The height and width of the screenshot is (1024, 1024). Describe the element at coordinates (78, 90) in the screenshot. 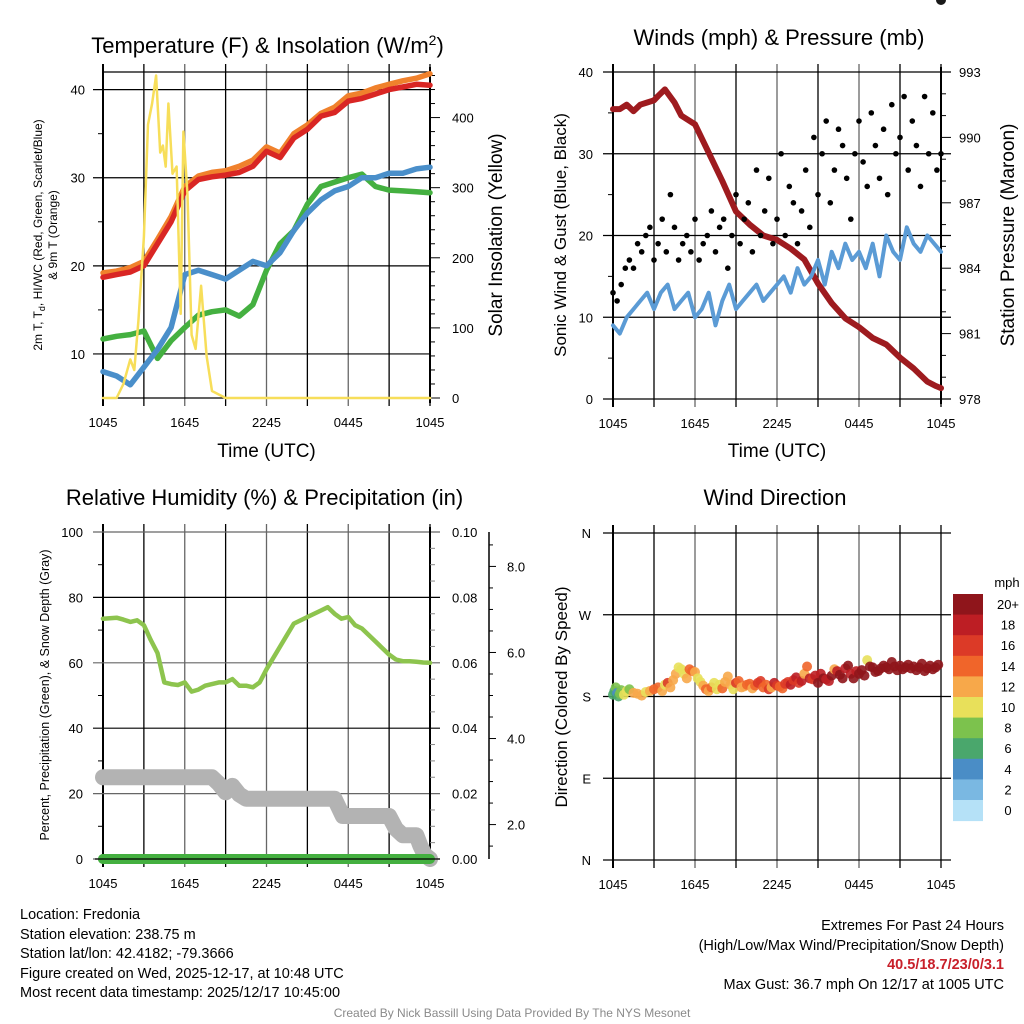

I see `y-tick-label: 40` at that location.